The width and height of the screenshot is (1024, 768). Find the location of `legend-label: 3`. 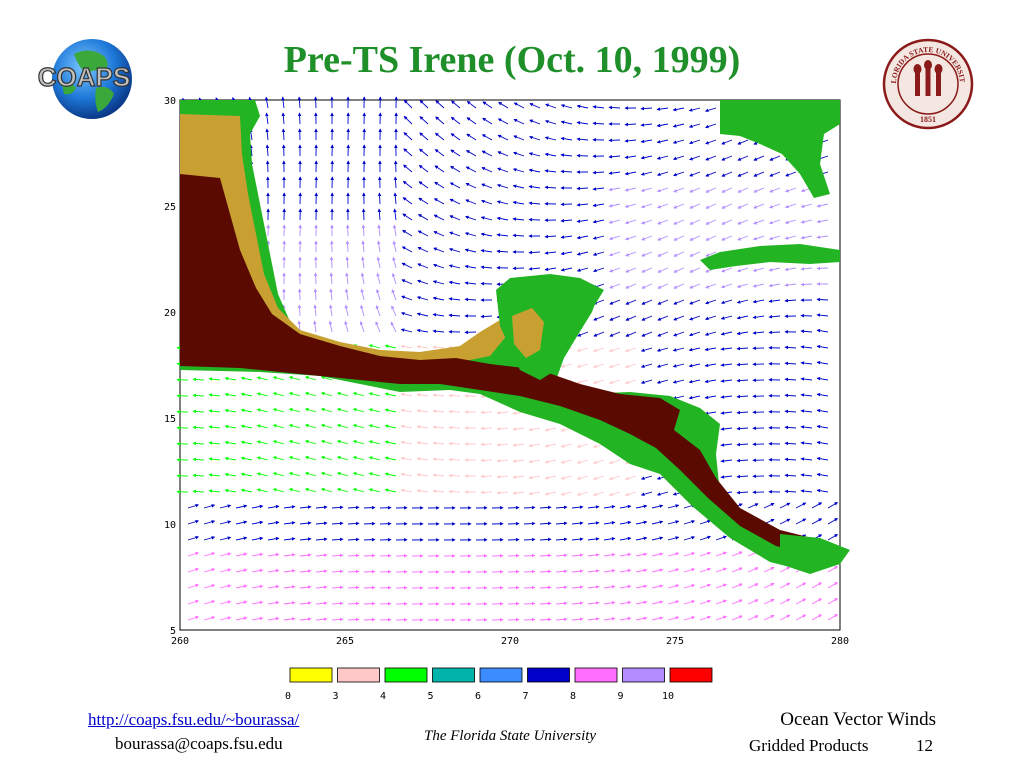

legend-label: 3 is located at coordinates (335, 696).